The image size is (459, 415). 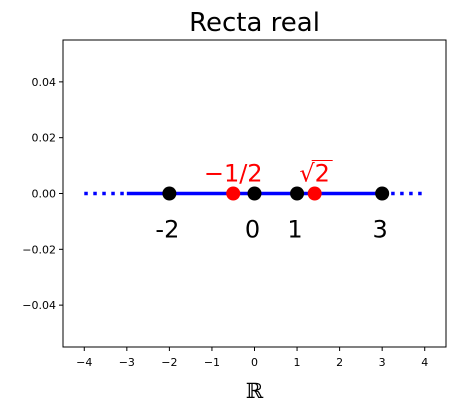 What do you see at coordinates (39, 249) in the screenshot?
I see `y-tick-label: −0.02` at bounding box center [39, 249].